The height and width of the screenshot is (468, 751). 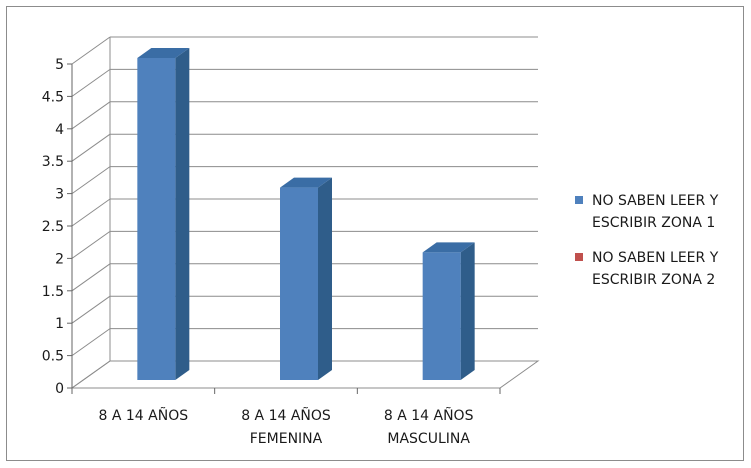 What do you see at coordinates (53, 292) in the screenshot?
I see `y-tick-label: 1.5` at bounding box center [53, 292].